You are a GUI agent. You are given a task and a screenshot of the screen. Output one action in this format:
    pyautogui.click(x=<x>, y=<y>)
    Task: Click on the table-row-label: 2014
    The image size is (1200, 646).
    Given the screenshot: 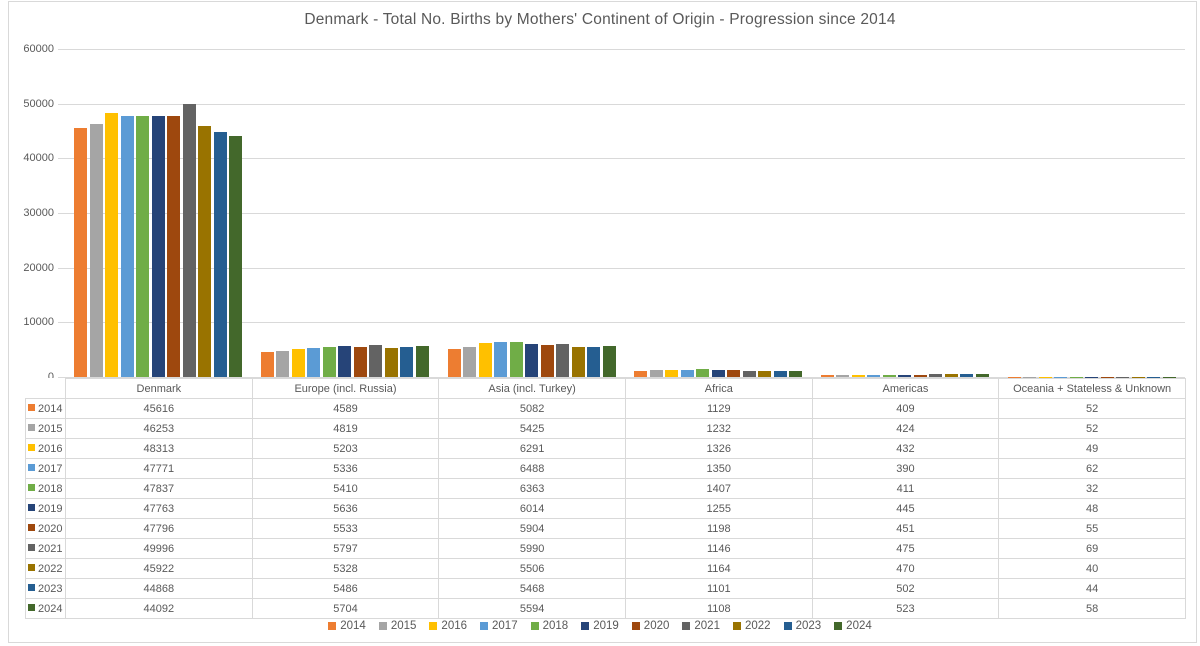 What is the action you would take?
    pyautogui.click(x=45, y=408)
    